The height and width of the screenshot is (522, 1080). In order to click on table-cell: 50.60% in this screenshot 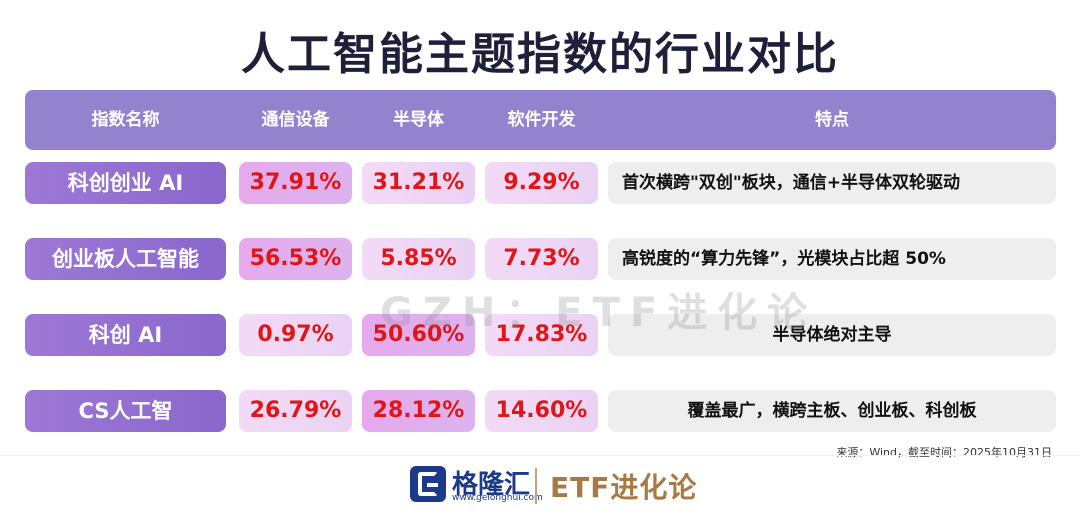, I will do `click(418, 335)`.